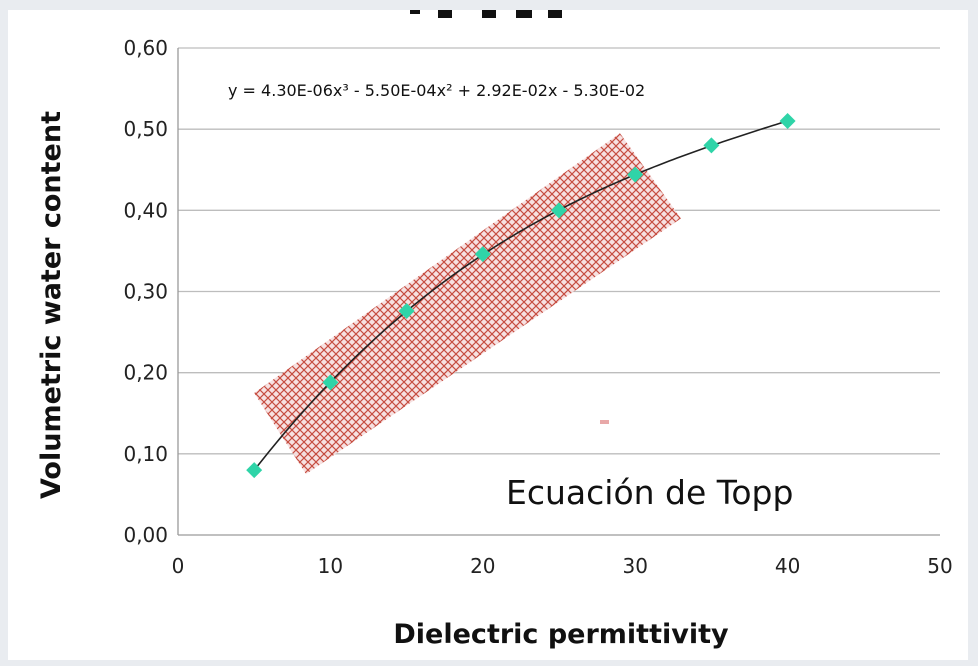  I want to click on x-tick-label: 30, so click(634, 566).